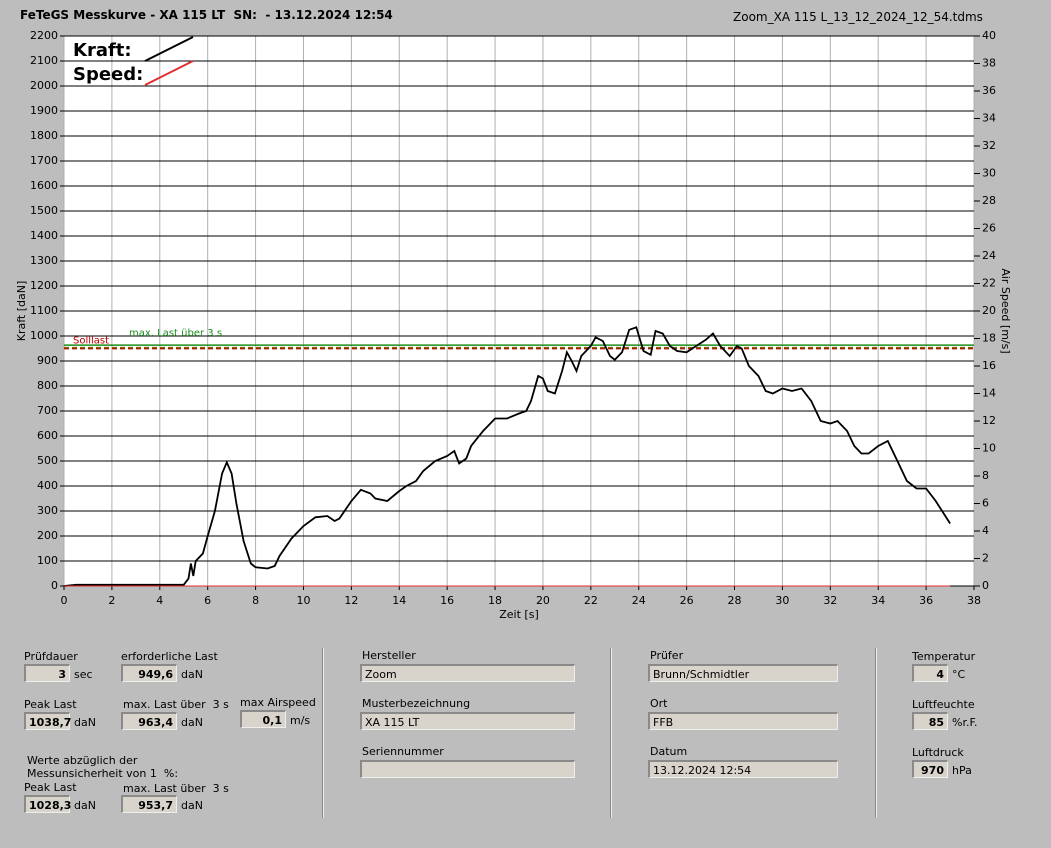  Describe the element at coordinates (989, 63) in the screenshot. I see `y2-tick-label: 38` at that location.